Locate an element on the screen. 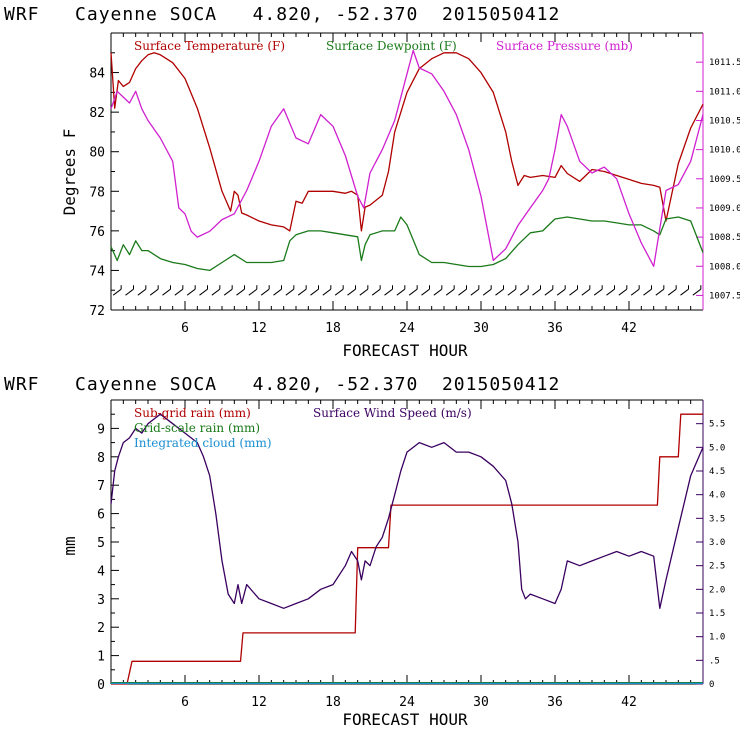 The width and height of the screenshot is (740, 740). legend-sub-grid-rain: Sub-grid rain (mm) is located at coordinates (192, 413).